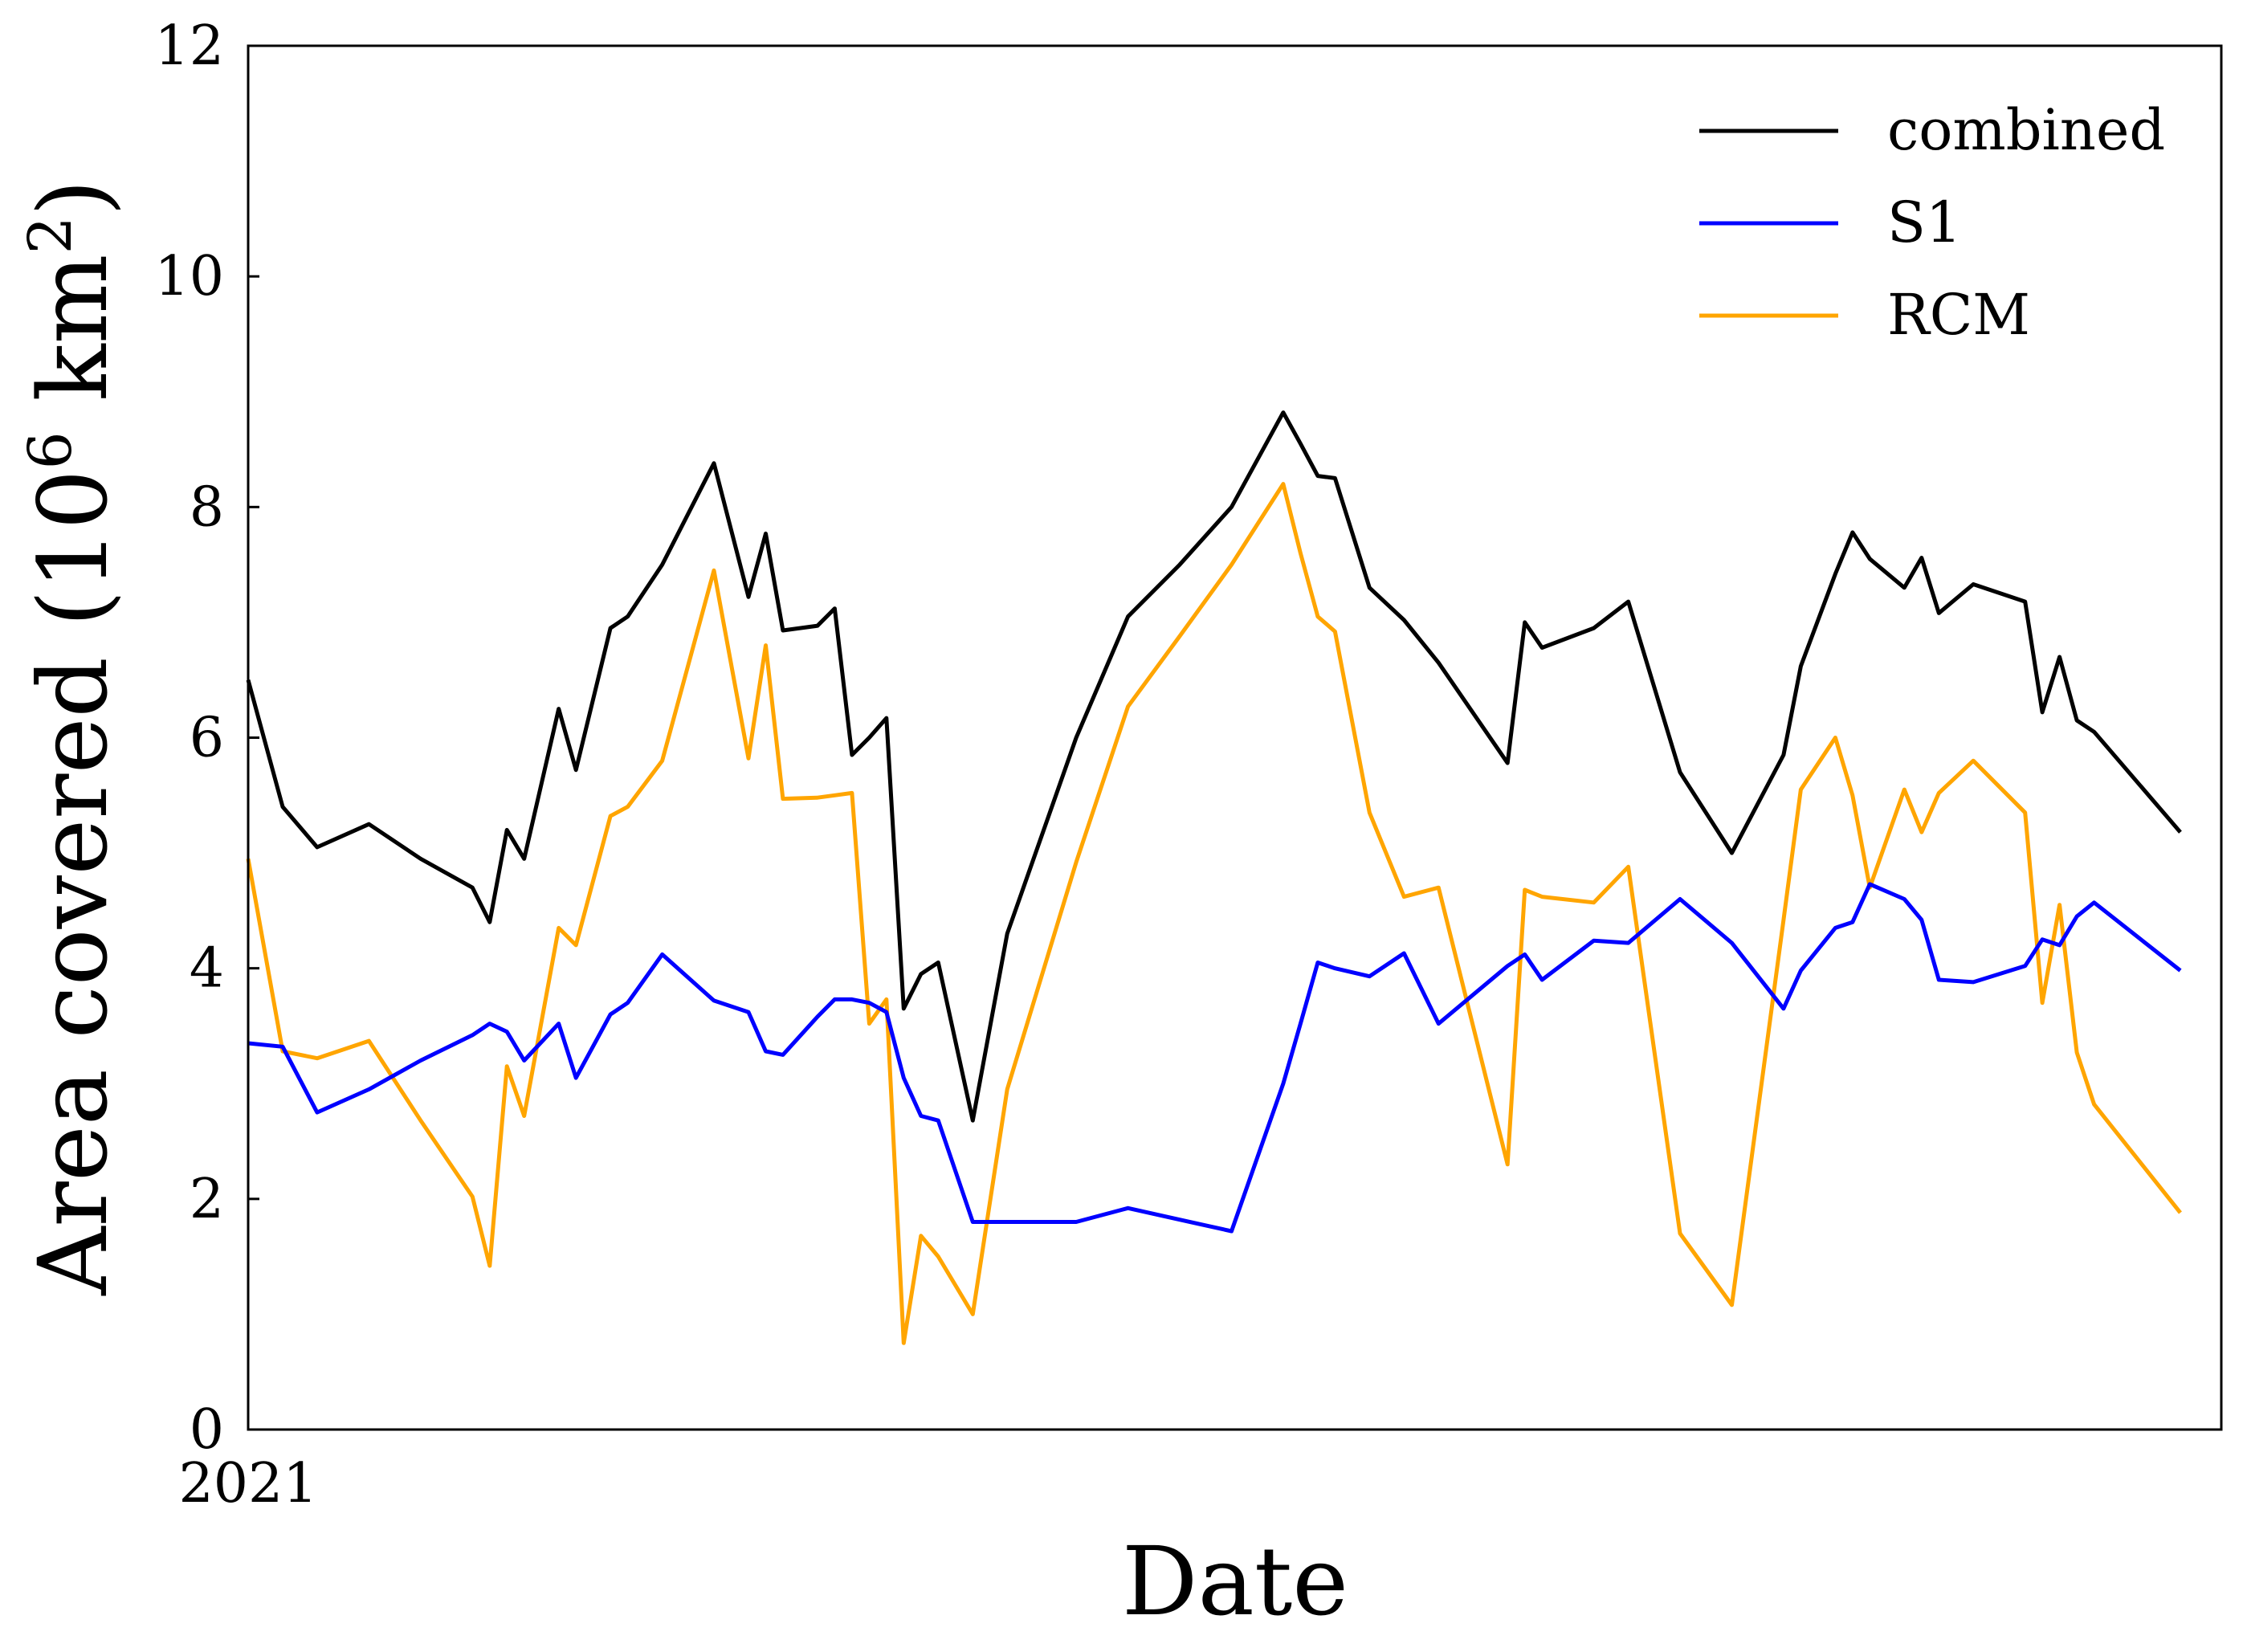 The image size is (2247, 1652). What do you see at coordinates (1958, 315) in the screenshot?
I see `legend-label: RCM` at bounding box center [1958, 315].